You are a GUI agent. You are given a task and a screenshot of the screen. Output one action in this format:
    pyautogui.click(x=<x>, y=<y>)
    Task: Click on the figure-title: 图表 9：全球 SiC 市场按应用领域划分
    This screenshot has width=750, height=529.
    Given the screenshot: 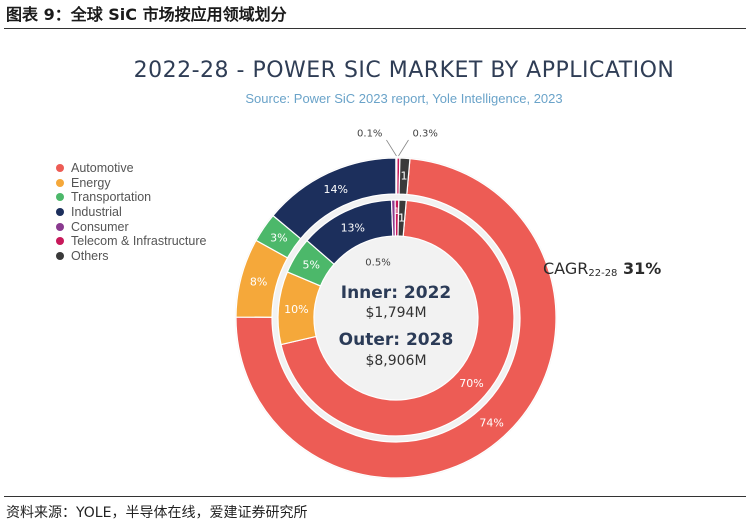 What is the action you would take?
    pyautogui.click(x=146, y=14)
    